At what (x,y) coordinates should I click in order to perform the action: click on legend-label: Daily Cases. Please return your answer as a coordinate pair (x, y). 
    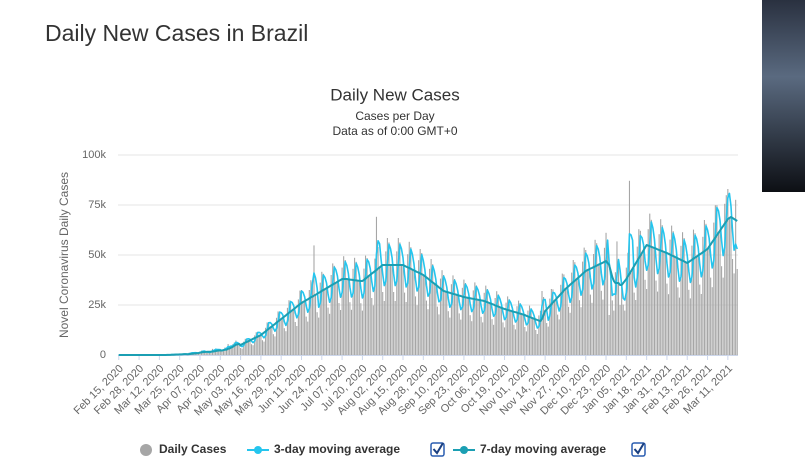
    Looking at the image, I should click on (193, 449).